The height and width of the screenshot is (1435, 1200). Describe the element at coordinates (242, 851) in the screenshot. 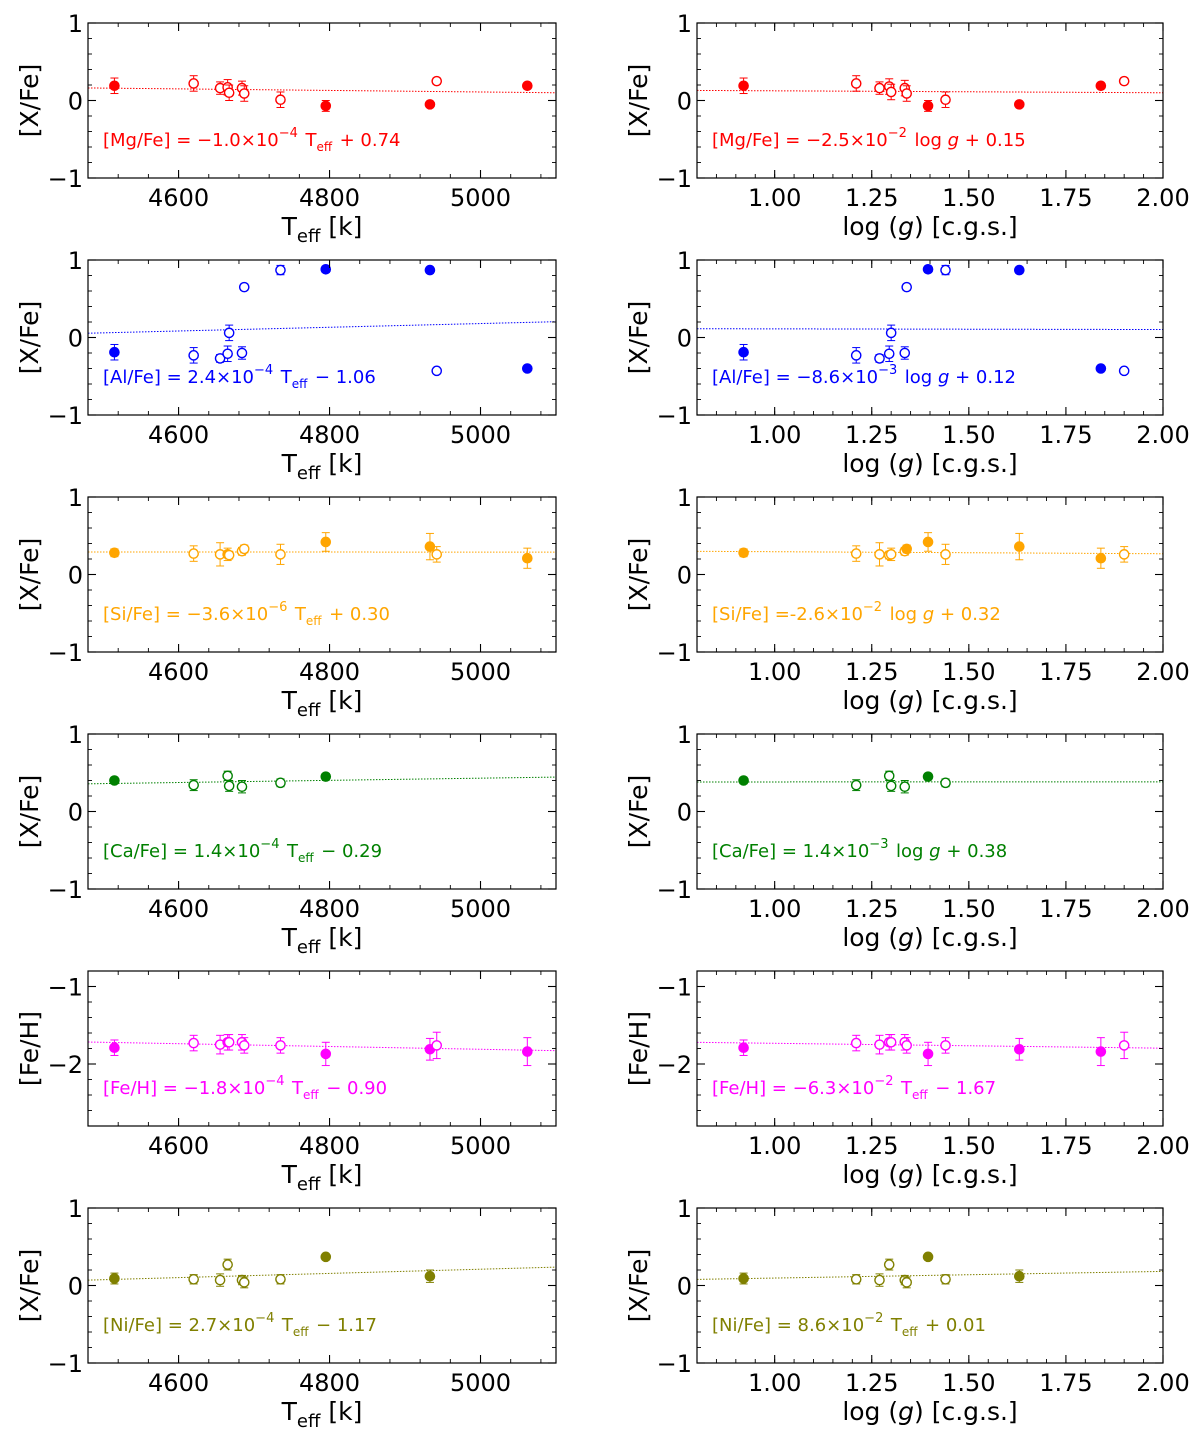

I see `fit-equation-label: [Ca/Fe] = 1.4×10−4 Teff − 0.29` at that location.